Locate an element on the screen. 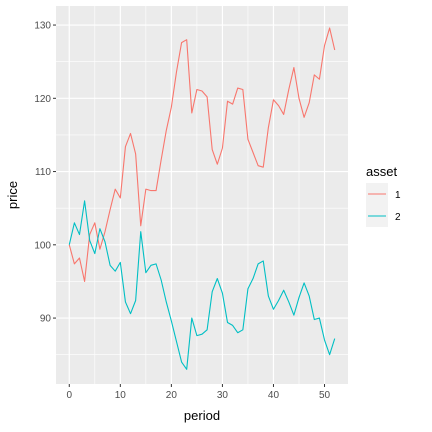 This screenshot has width=432, height=432. x-axis-title: period is located at coordinates (202, 415).